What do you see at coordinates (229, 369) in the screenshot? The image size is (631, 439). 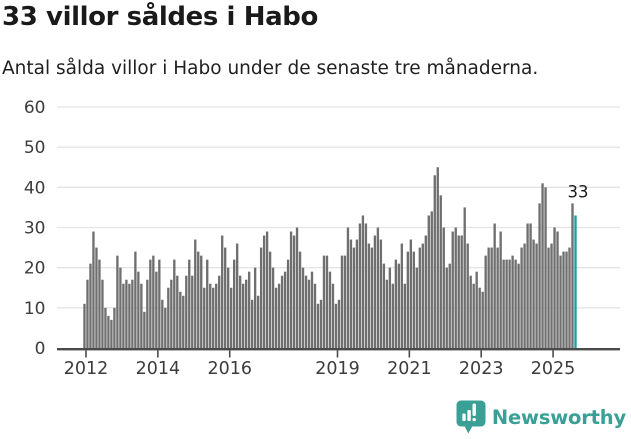 I see `svg-text: 2016` at bounding box center [229, 369].